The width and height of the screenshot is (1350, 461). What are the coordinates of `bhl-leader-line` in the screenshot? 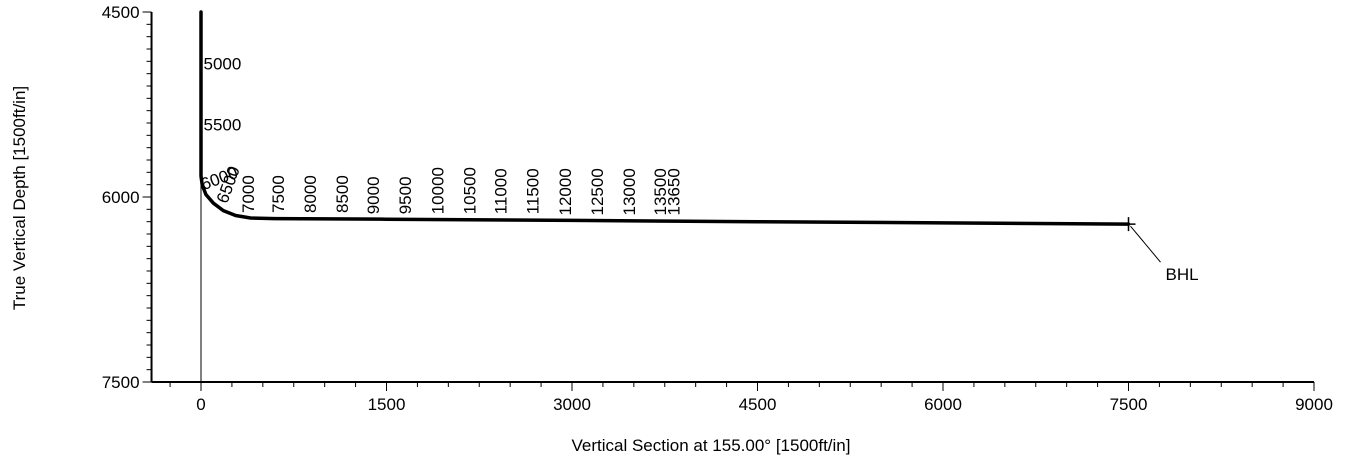 It's located at (1145, 244).